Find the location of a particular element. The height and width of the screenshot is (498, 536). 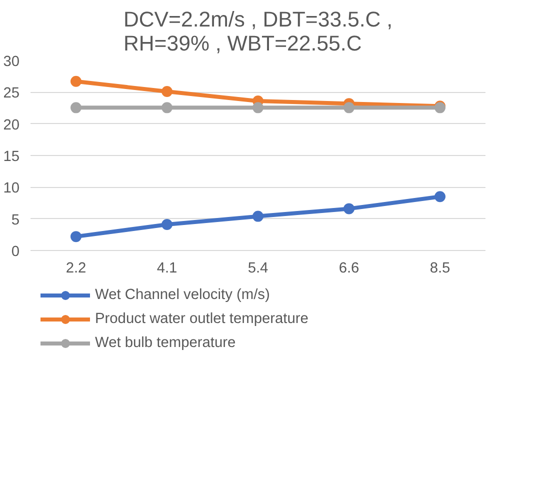

y-tick-label: 25 is located at coordinates (11, 94).